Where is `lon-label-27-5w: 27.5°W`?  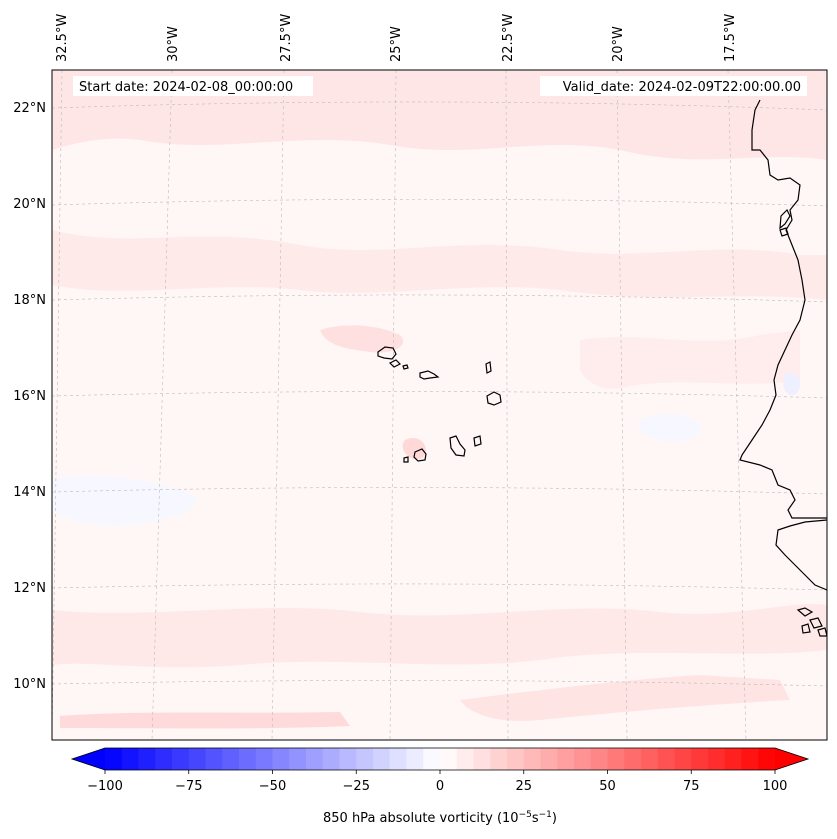
lon-label-27-5w: 27.5°W is located at coordinates (286, 38).